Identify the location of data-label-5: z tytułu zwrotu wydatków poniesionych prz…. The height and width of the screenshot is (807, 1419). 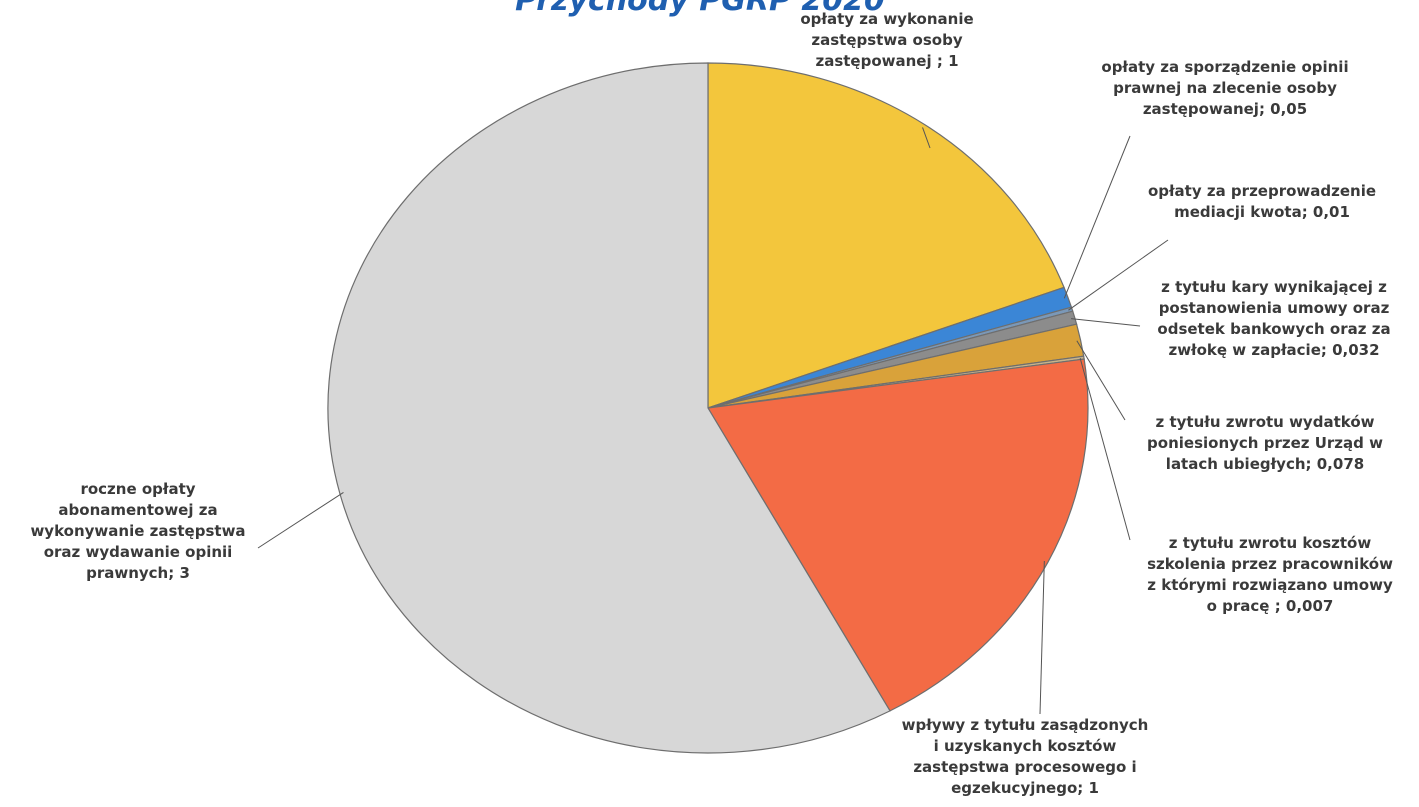
(1265, 443).